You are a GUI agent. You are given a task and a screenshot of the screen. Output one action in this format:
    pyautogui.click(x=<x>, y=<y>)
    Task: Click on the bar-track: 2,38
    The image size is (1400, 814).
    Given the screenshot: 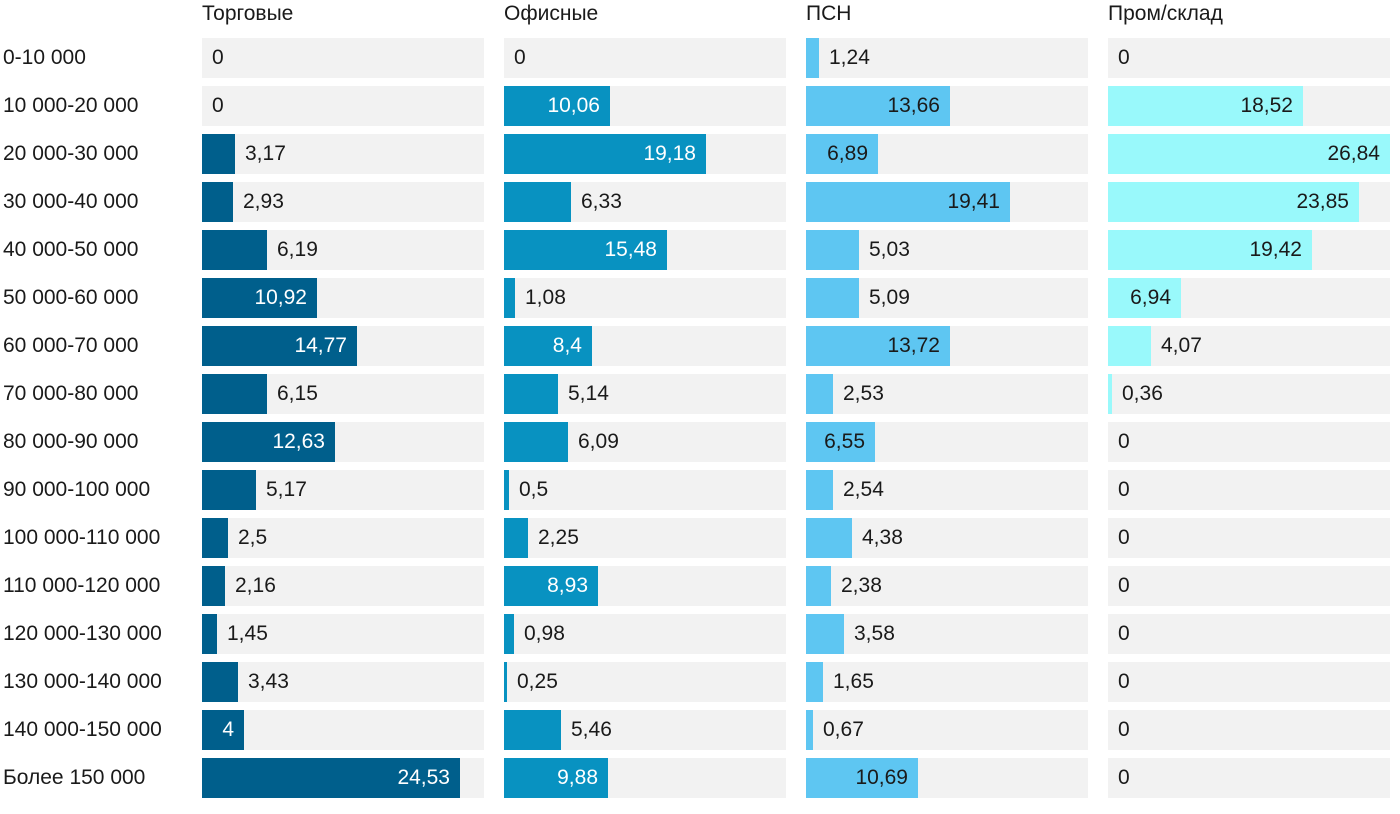 What is the action you would take?
    pyautogui.click(x=947, y=586)
    